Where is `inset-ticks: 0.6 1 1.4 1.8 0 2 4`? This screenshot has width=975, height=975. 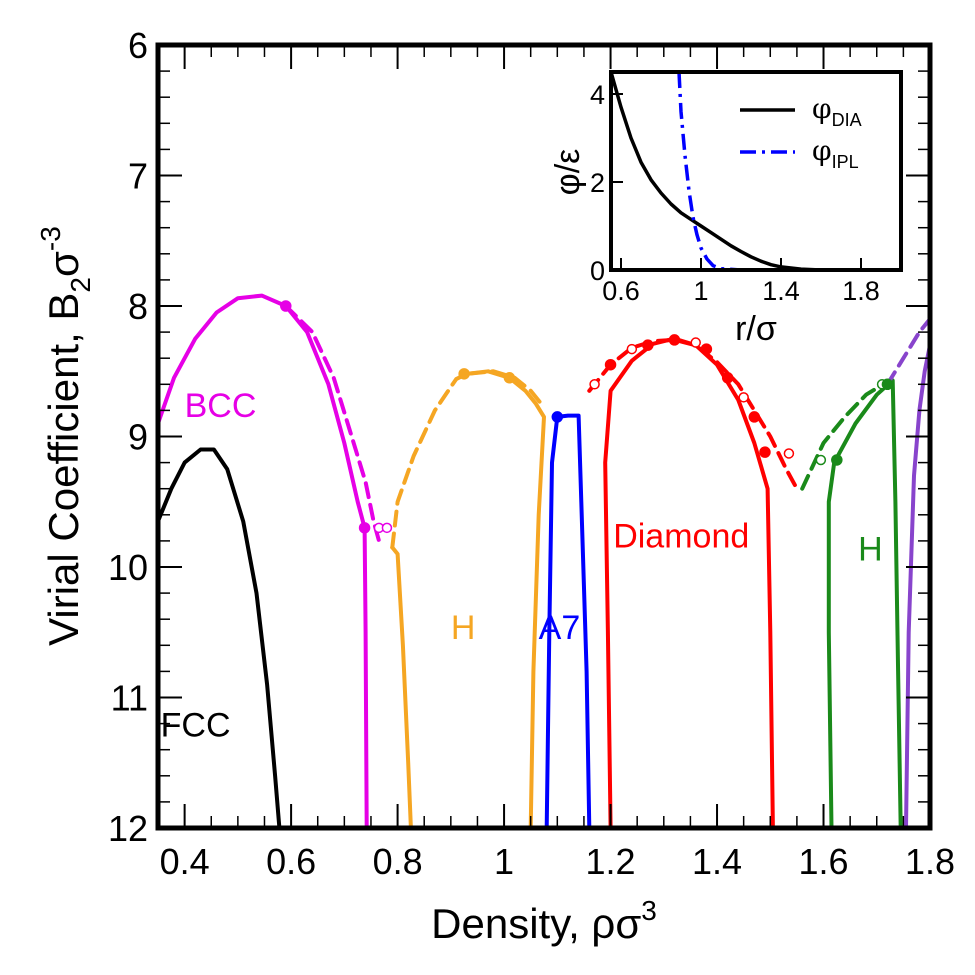
inset-ticks: 0.6 1 1.4 1.8 0 2 4 is located at coordinates (735, 193).